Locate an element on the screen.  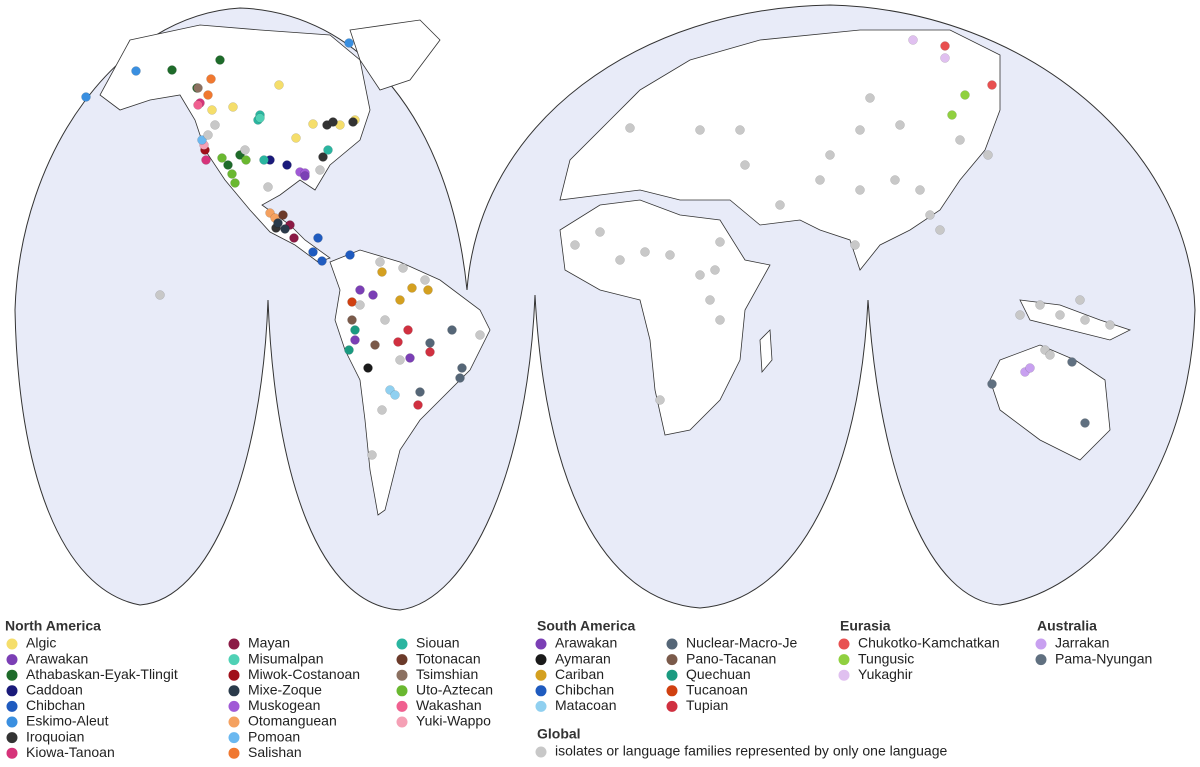
legend-label: Iroquoian is located at coordinates (55, 736).